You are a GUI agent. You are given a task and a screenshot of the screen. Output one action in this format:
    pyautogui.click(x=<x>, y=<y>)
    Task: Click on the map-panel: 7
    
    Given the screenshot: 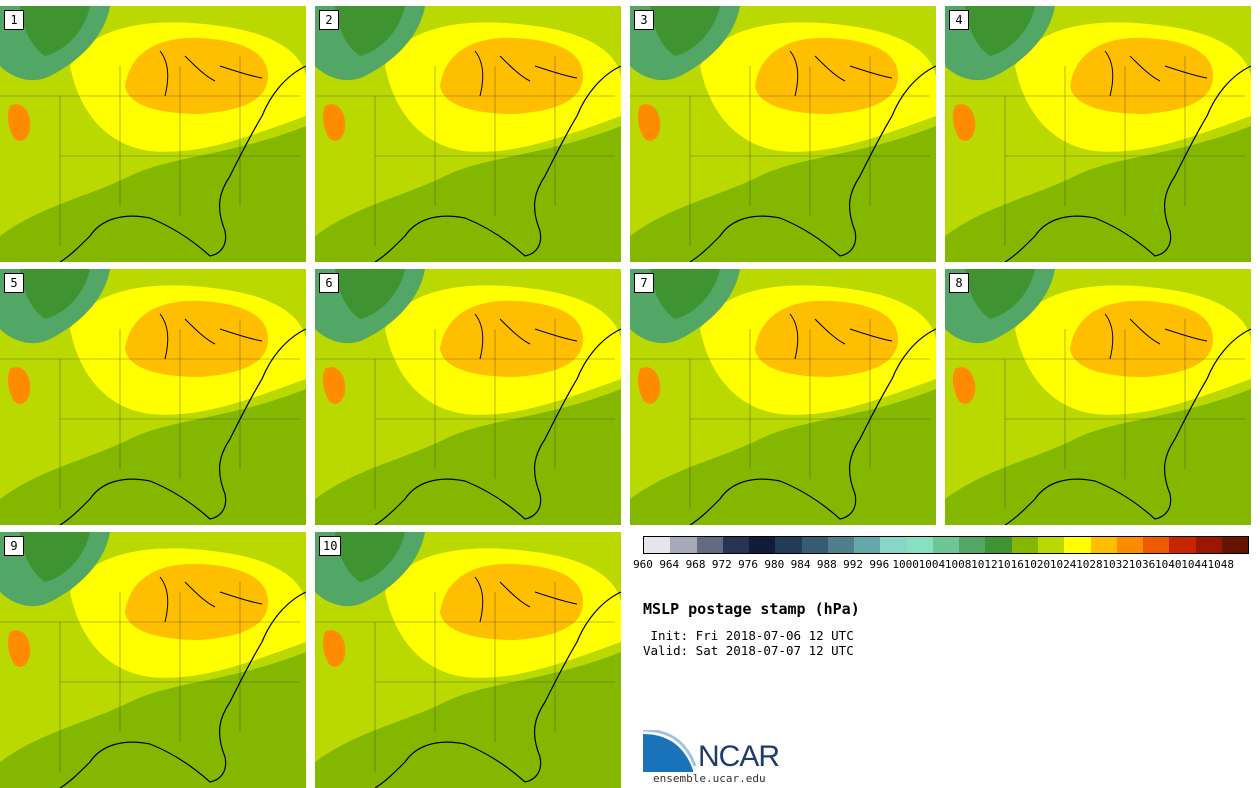 What is the action you would take?
    pyautogui.click(x=783, y=397)
    